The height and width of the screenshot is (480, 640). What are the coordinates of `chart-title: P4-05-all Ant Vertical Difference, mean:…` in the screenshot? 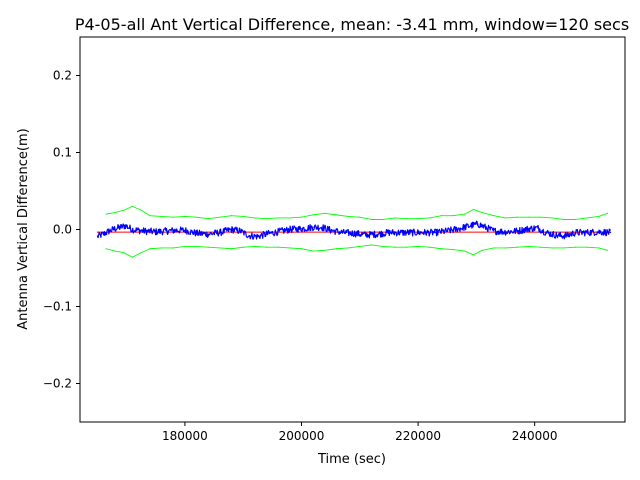 It's located at (352, 24).